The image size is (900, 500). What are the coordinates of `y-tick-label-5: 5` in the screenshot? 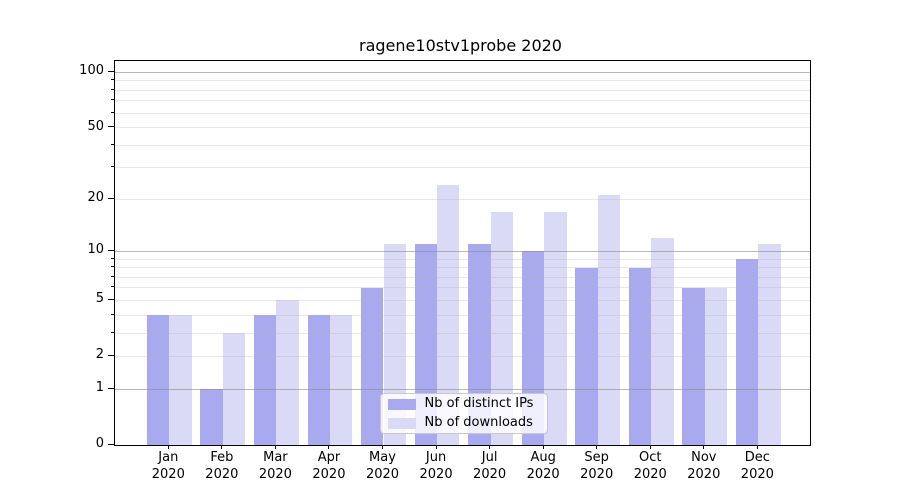 It's located at (99, 299).